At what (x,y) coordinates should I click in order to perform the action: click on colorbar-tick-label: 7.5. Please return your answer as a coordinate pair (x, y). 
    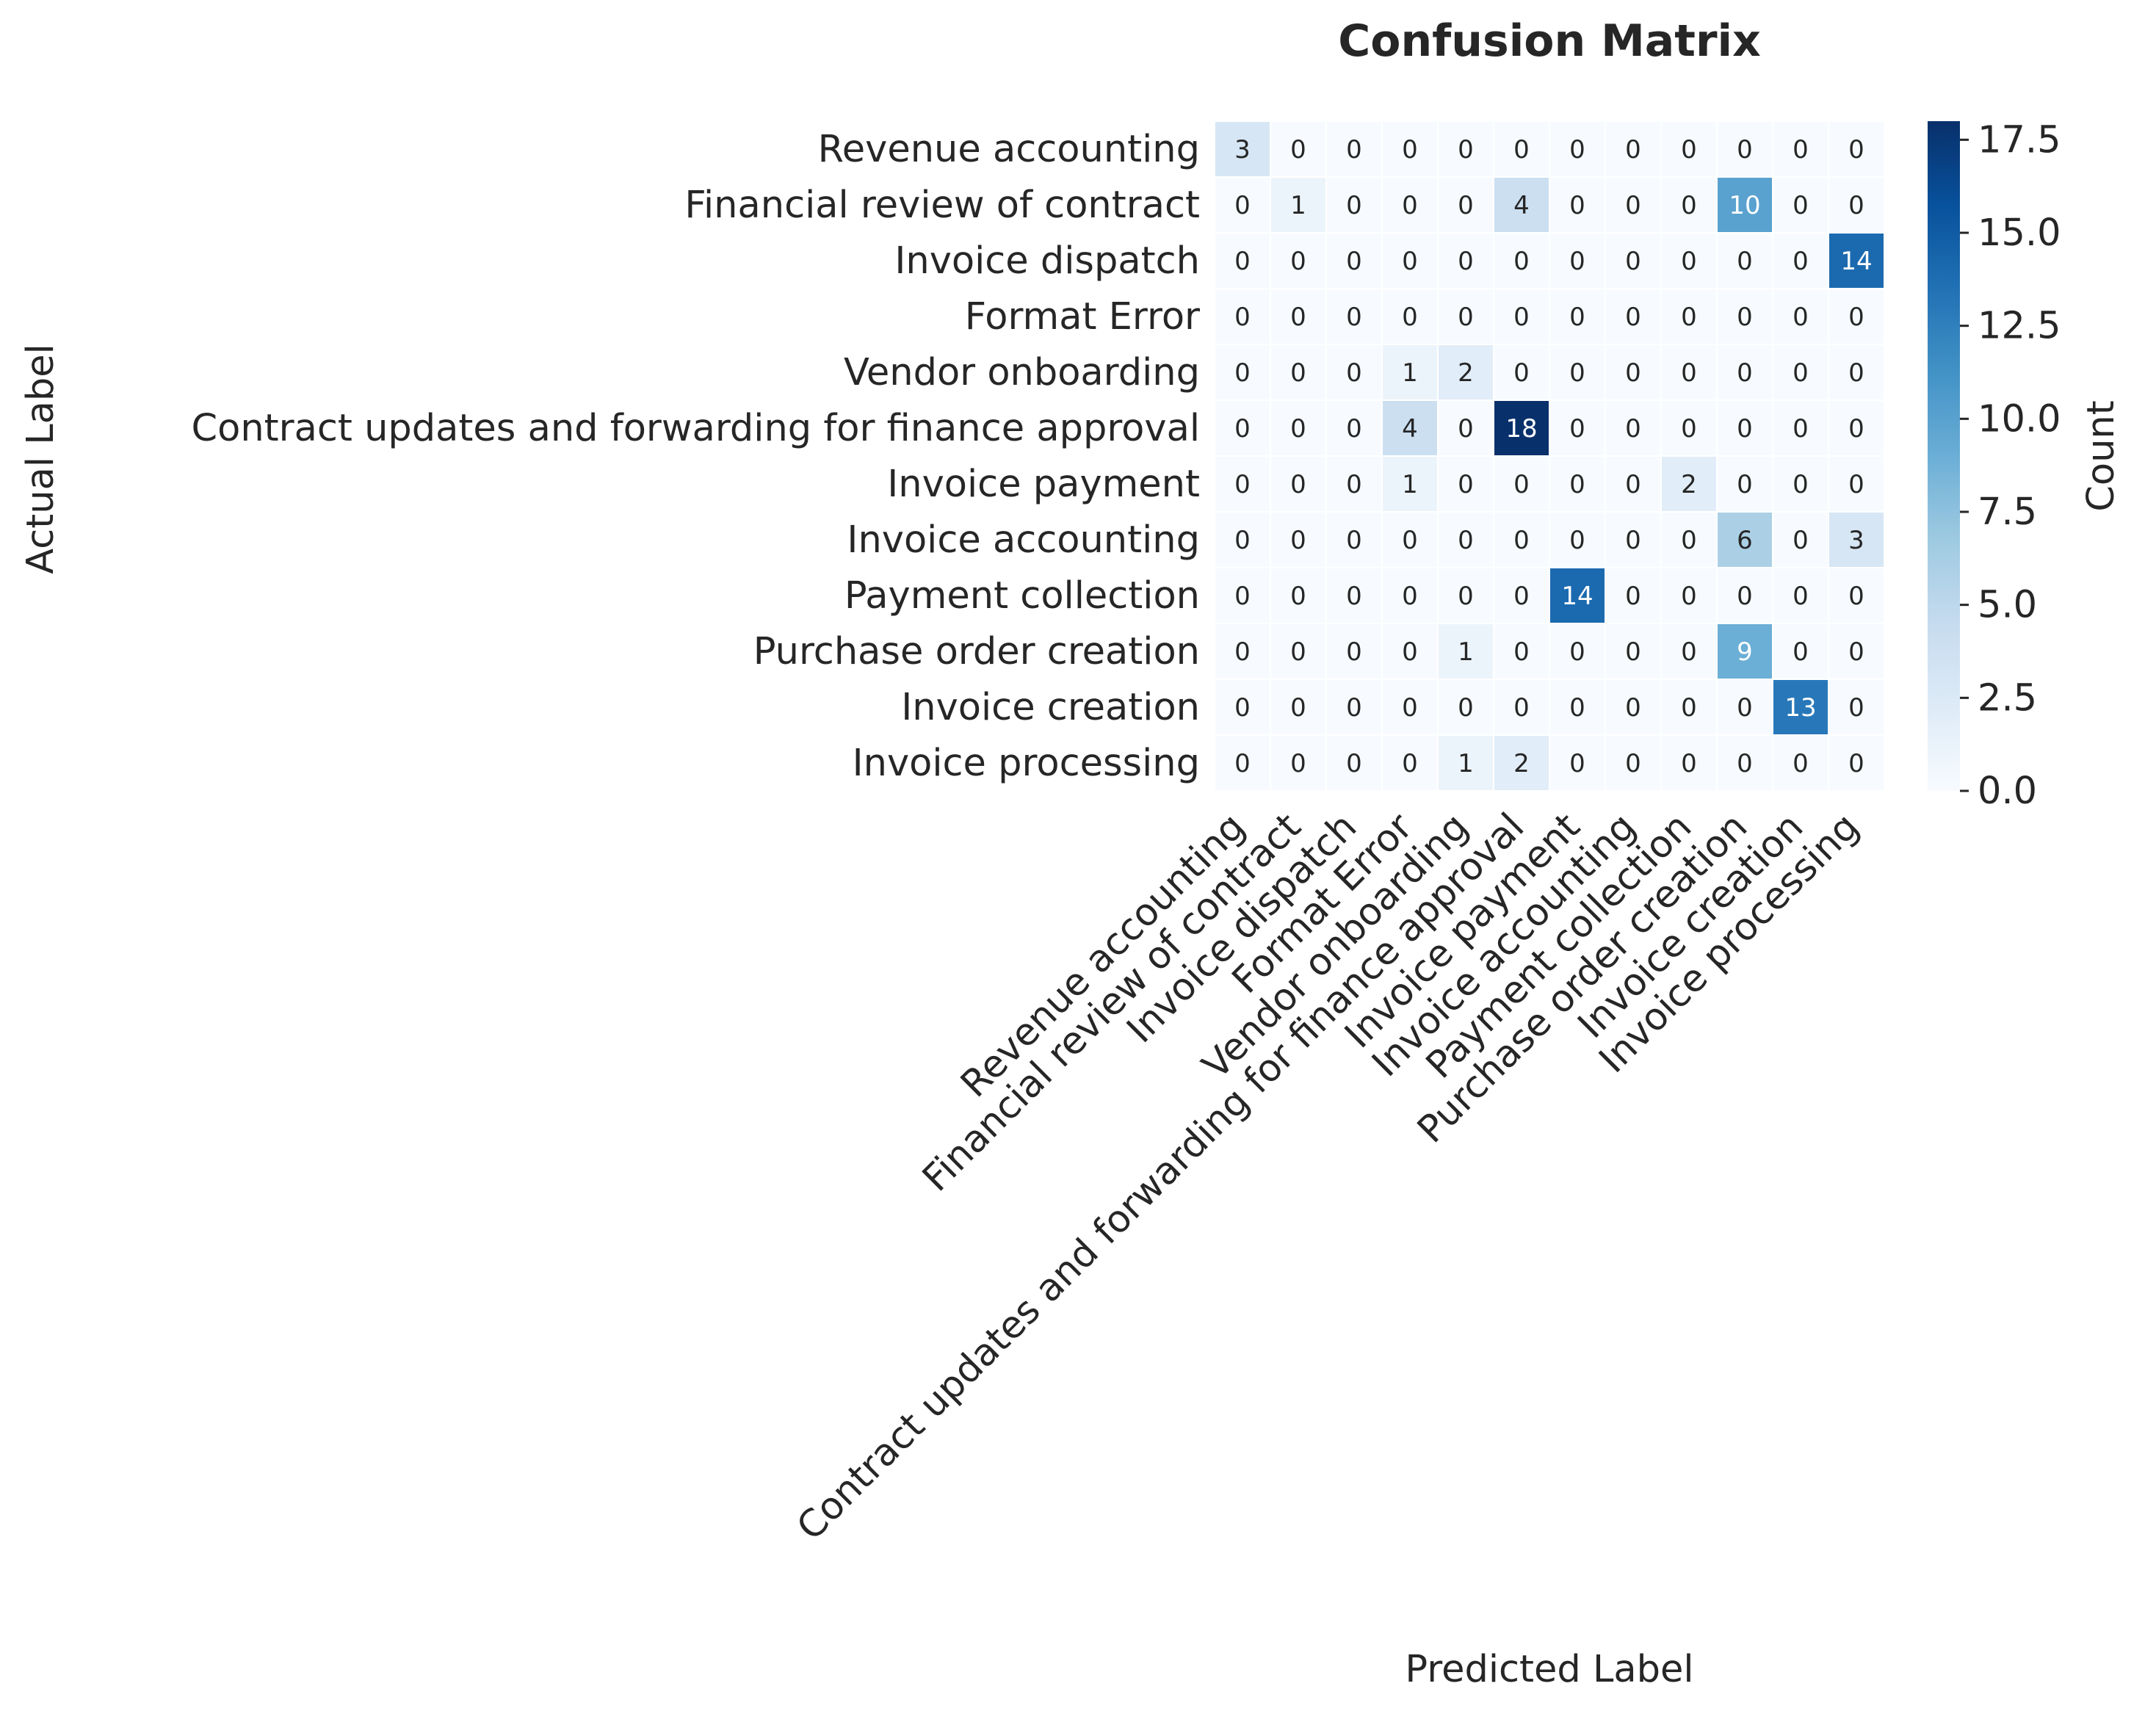
    Looking at the image, I should click on (2007, 512).